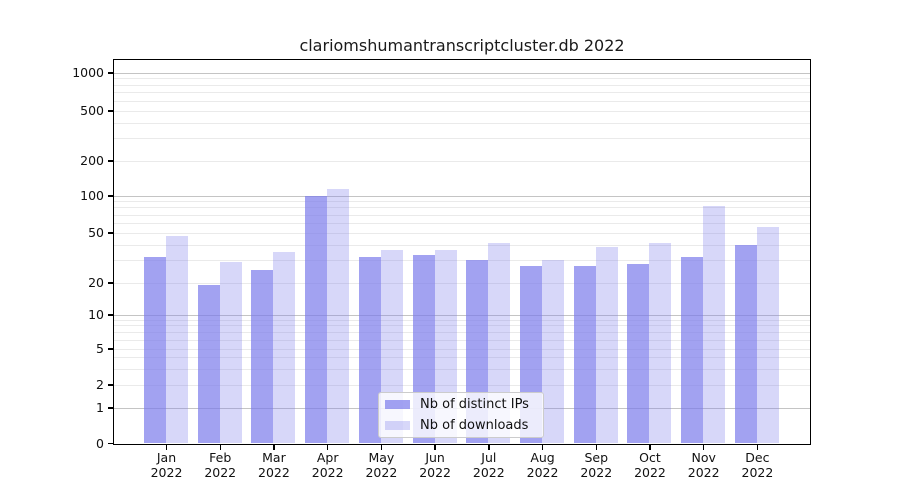 The image size is (900, 500). Describe the element at coordinates (461, 415) in the screenshot. I see `legend: Nb of distinct IPs Nb of downloads` at that location.